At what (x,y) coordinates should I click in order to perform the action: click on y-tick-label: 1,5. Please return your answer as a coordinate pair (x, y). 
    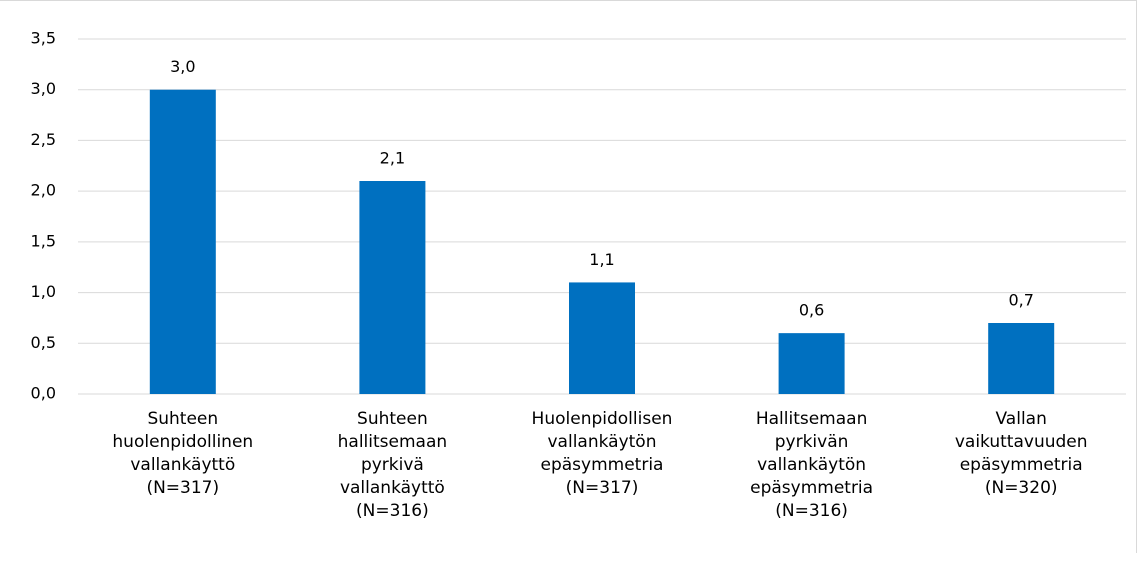
    Looking at the image, I should click on (43, 240).